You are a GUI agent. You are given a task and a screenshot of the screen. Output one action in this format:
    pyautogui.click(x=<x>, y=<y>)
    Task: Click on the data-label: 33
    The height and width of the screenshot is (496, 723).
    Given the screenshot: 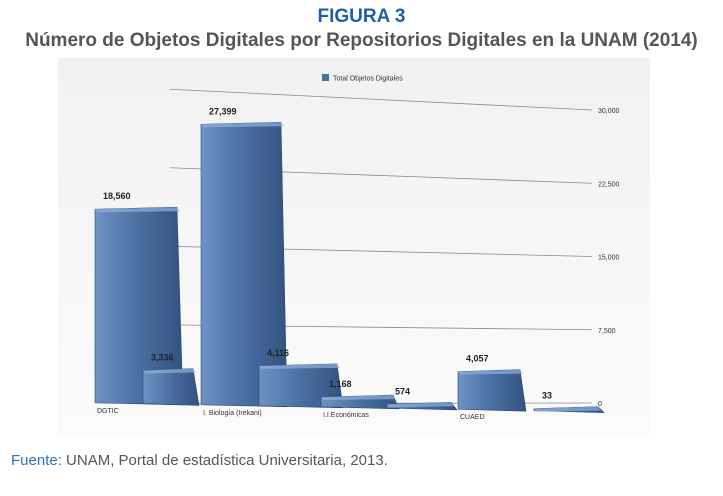 What is the action you would take?
    pyautogui.click(x=547, y=396)
    